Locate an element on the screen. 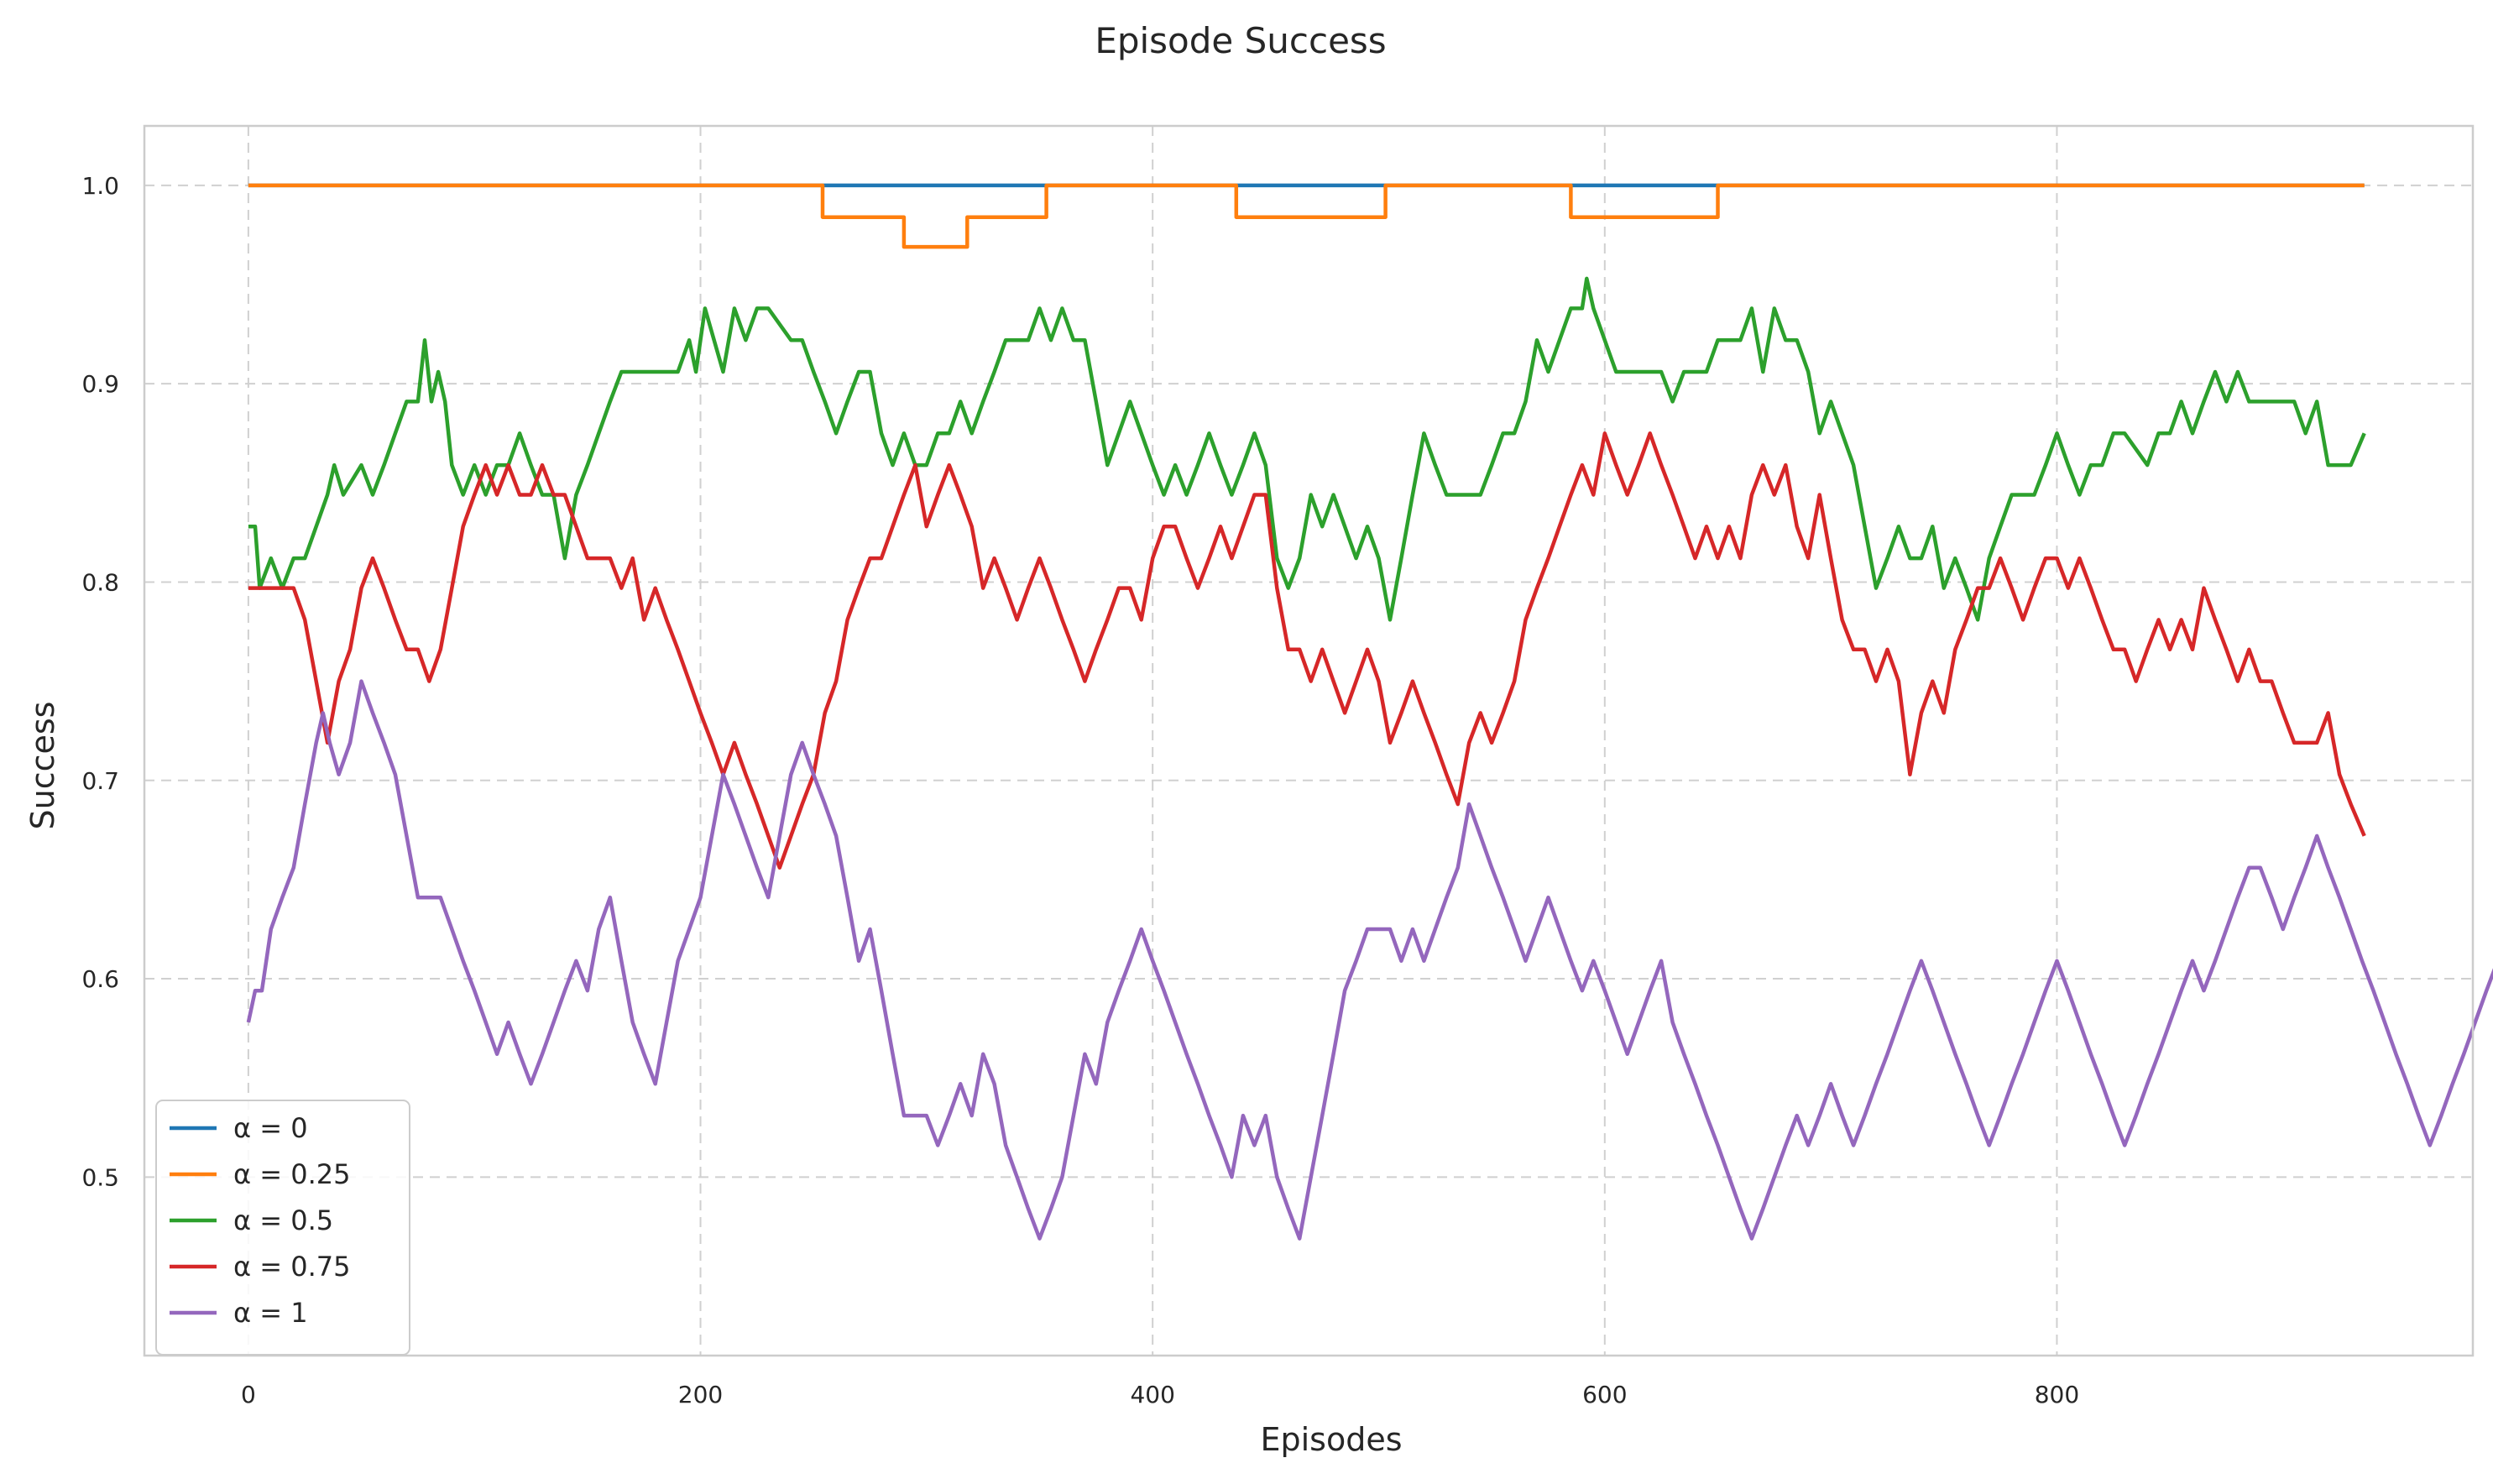  legend-label-1: α = 0.25 is located at coordinates (292, 1174).